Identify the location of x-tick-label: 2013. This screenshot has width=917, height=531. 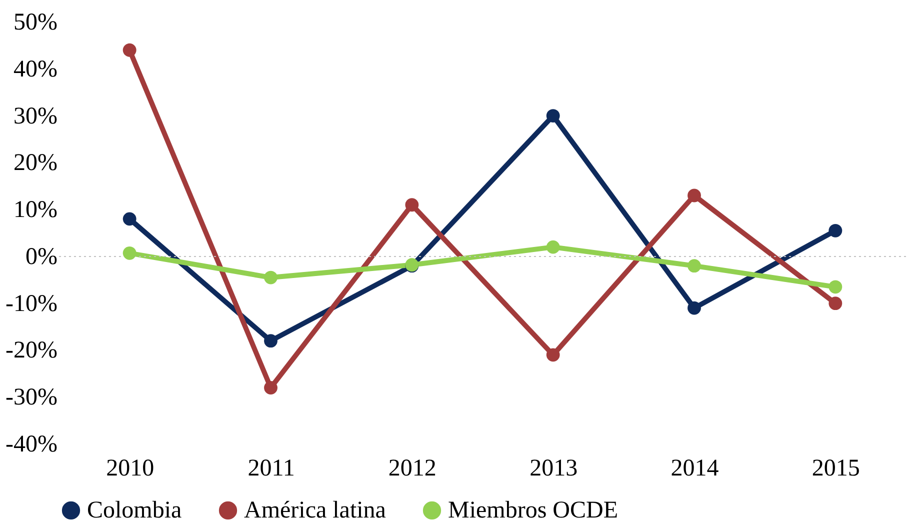
(554, 469).